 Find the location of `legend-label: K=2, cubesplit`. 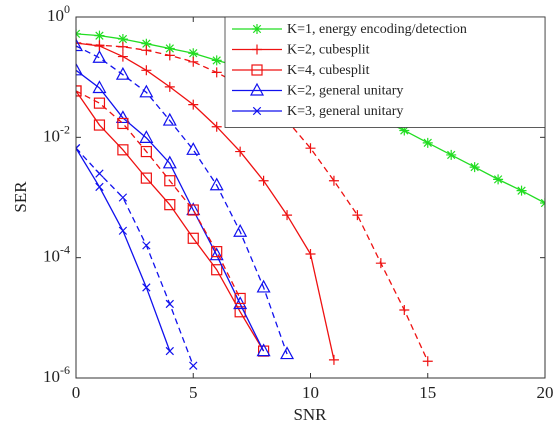

legend-label: K=2, cubesplit is located at coordinates (328, 50).